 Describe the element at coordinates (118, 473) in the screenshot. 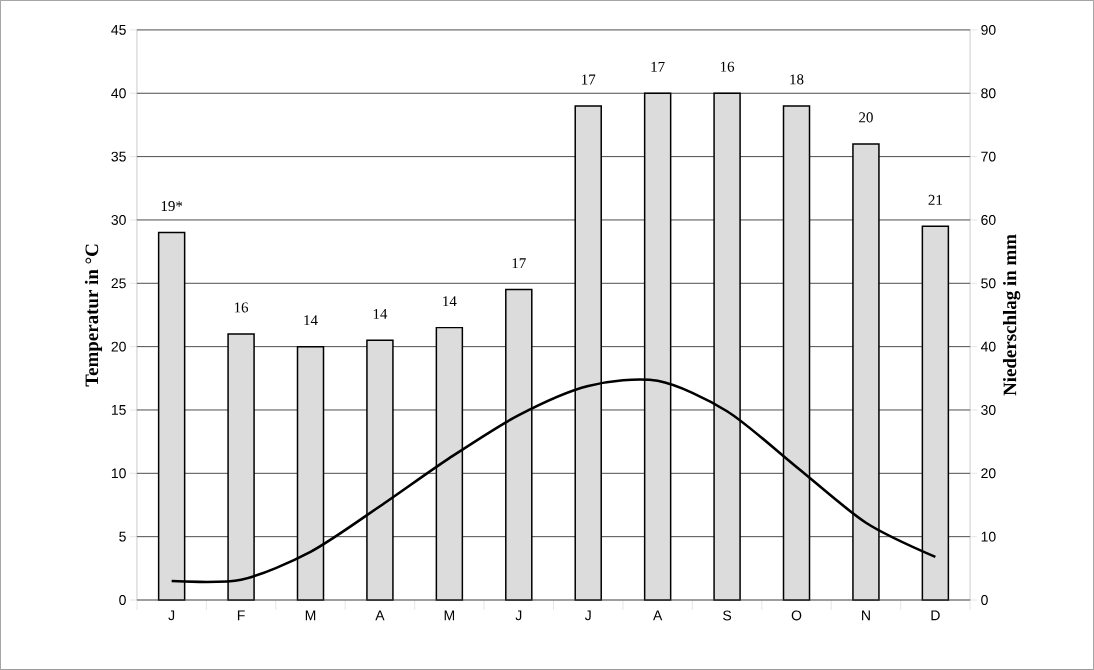

I see `y-tick-label: 10` at that location.